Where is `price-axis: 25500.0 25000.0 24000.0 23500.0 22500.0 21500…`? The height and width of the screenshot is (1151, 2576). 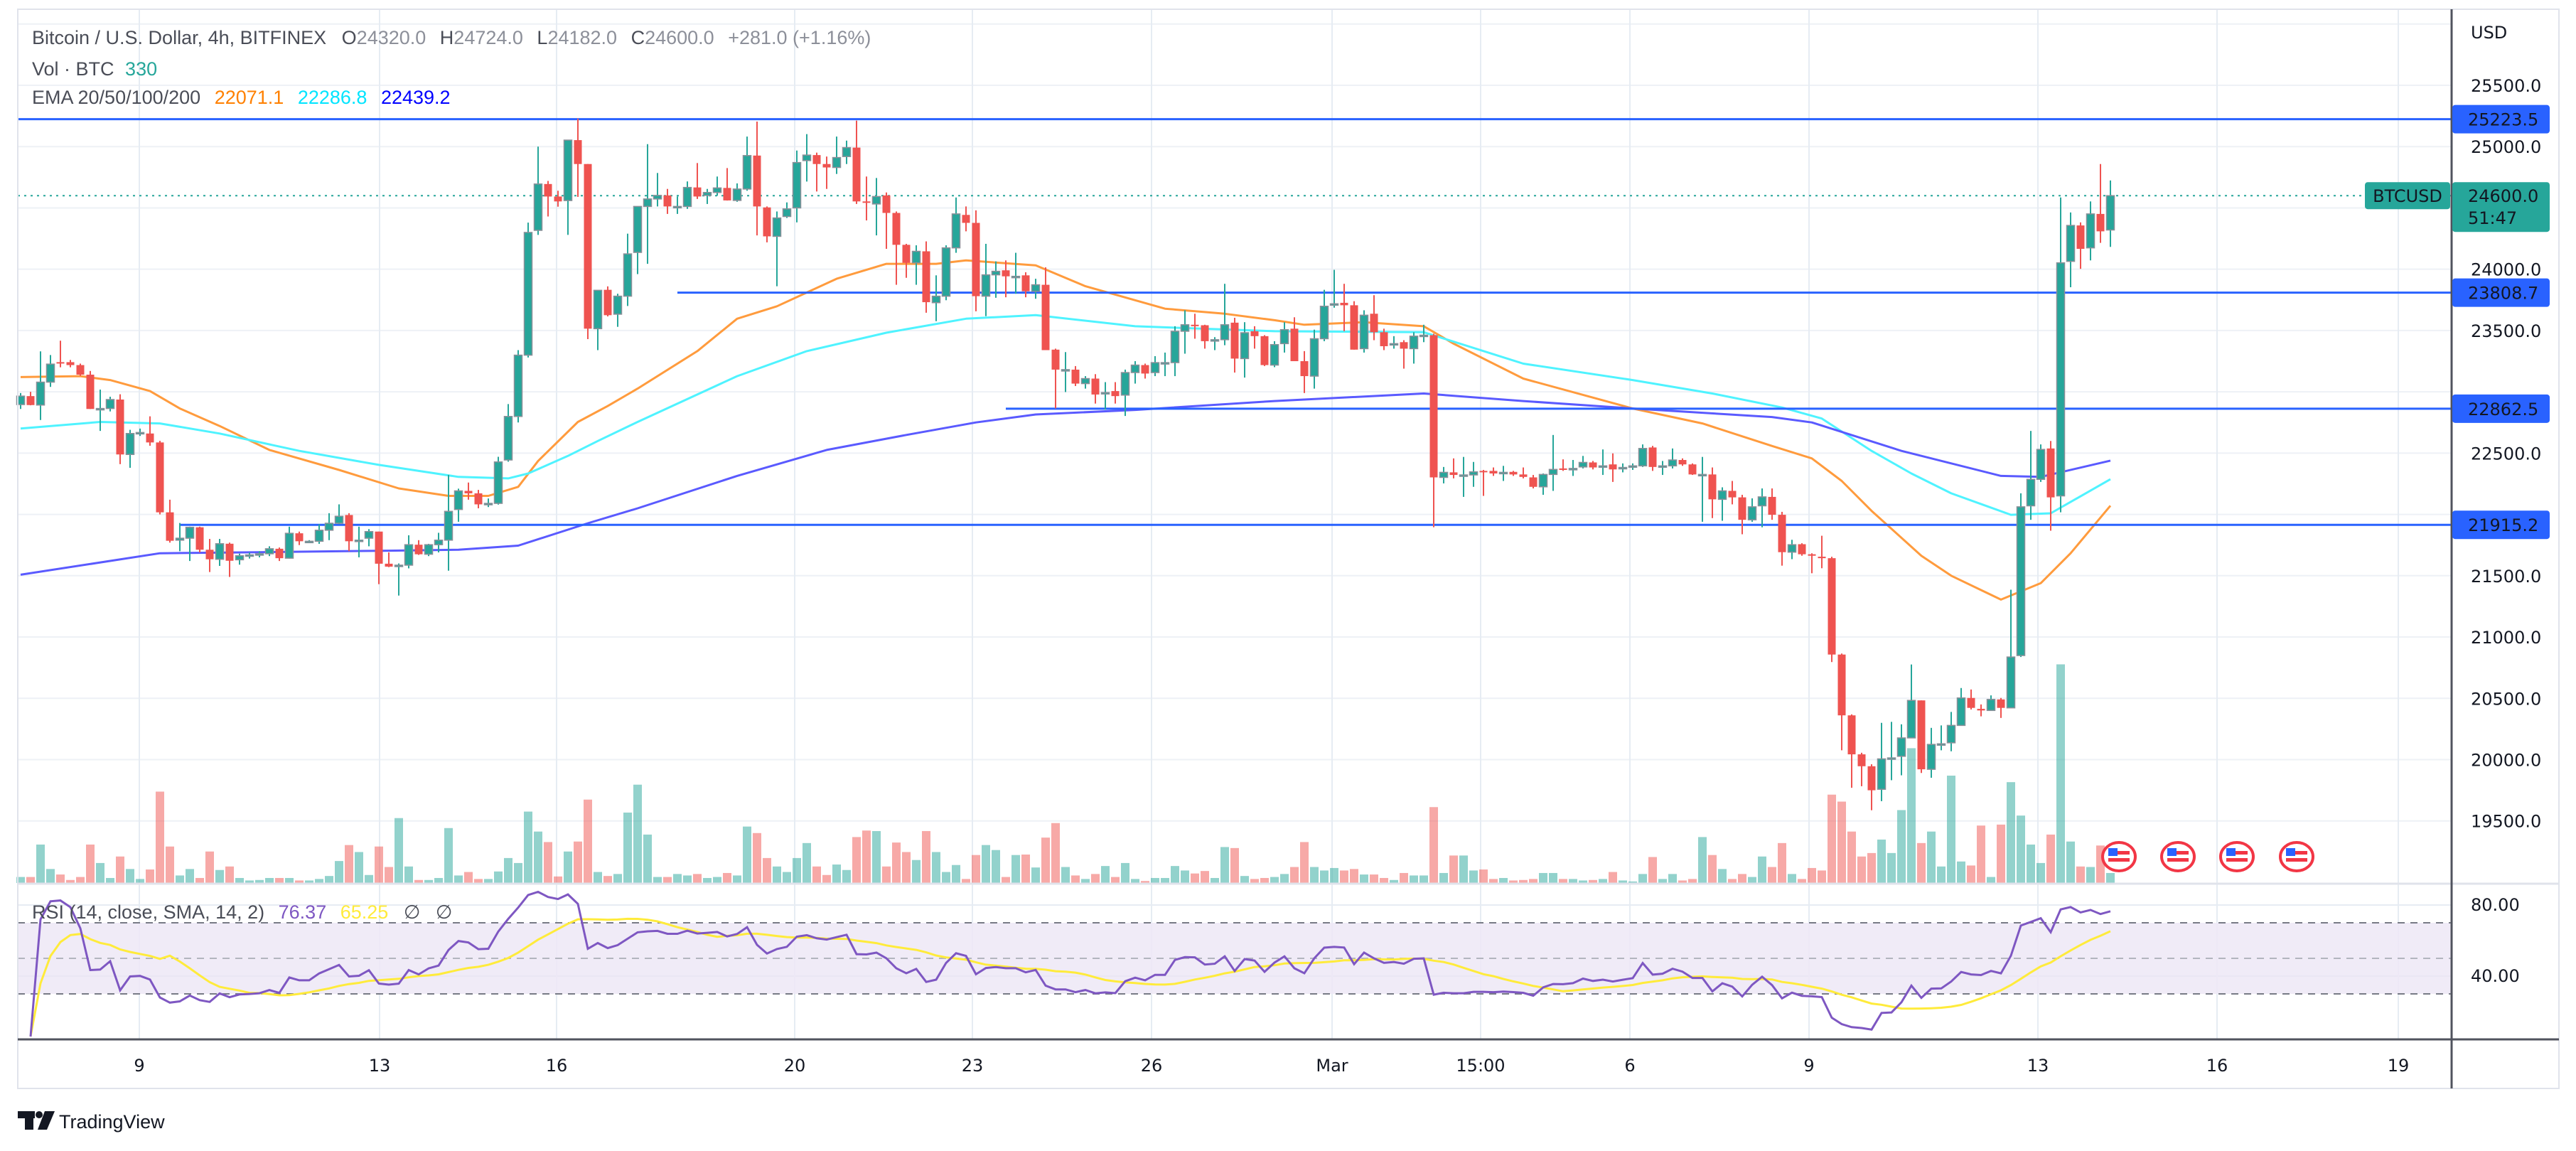 price-axis: 25500.0 25000.0 24000.0 23500.0 22500.0 21500… is located at coordinates (2506, 454).